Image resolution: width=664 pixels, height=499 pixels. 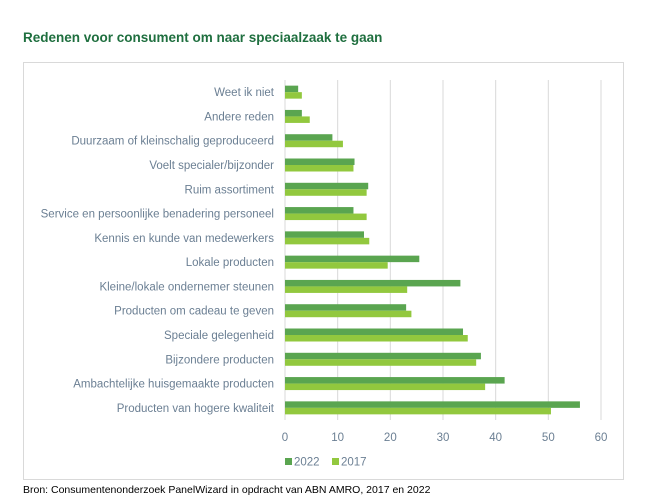 I want to click on x-axis-ticks: 0 10 20 30 40 50 60, so click(x=445, y=438).